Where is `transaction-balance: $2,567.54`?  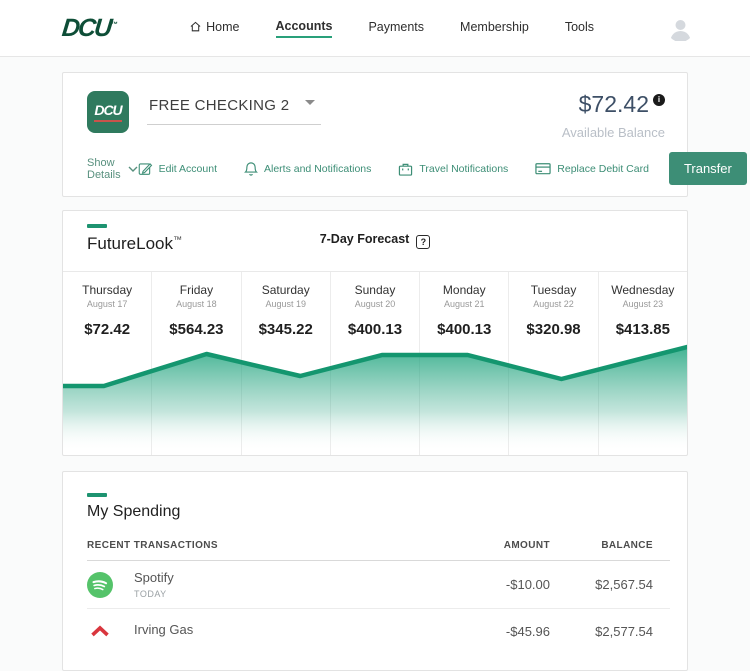 transaction-balance: $2,567.54 is located at coordinates (624, 584).